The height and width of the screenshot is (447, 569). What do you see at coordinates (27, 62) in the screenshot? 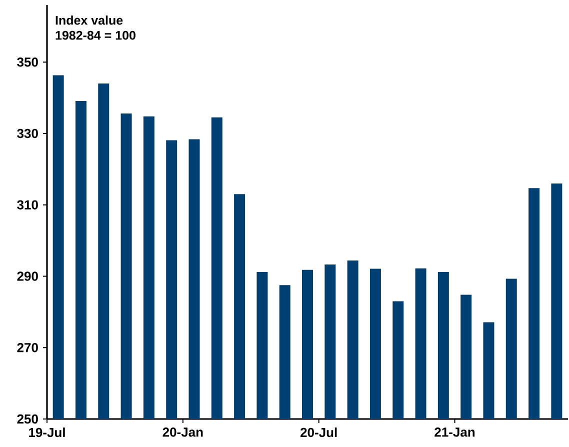
I see `y-tick-label: 350` at bounding box center [27, 62].